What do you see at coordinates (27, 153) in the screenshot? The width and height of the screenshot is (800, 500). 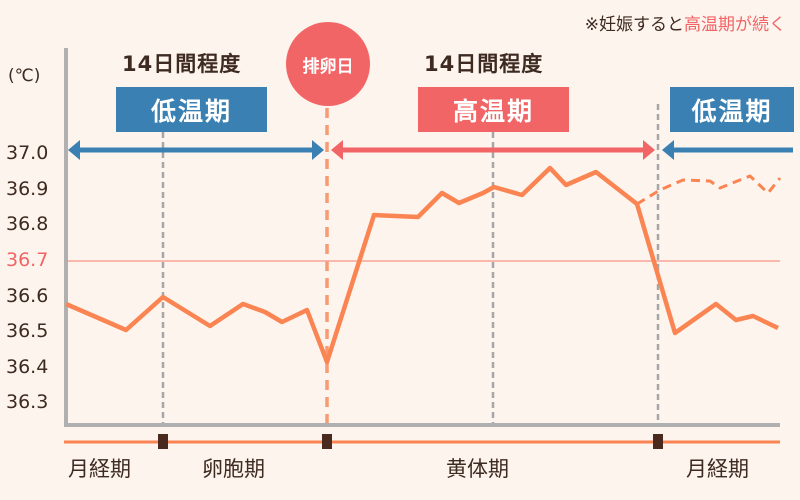 I see `y-tick-37-0: 37.0` at bounding box center [27, 153].